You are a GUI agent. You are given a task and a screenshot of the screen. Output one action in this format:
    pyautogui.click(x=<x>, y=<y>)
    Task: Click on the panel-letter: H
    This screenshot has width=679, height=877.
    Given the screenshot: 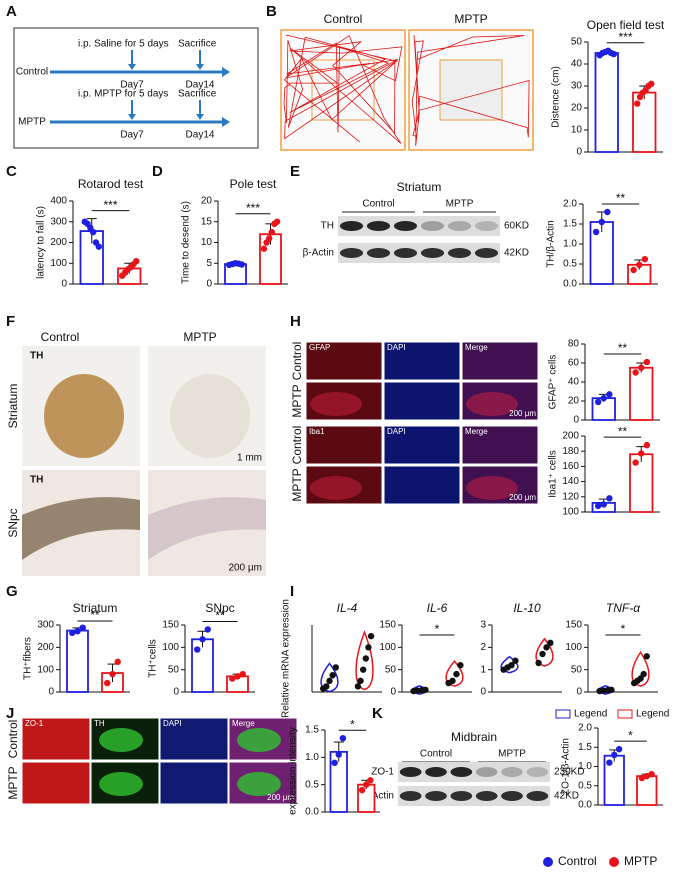 What is the action you would take?
    pyautogui.click(x=295, y=321)
    